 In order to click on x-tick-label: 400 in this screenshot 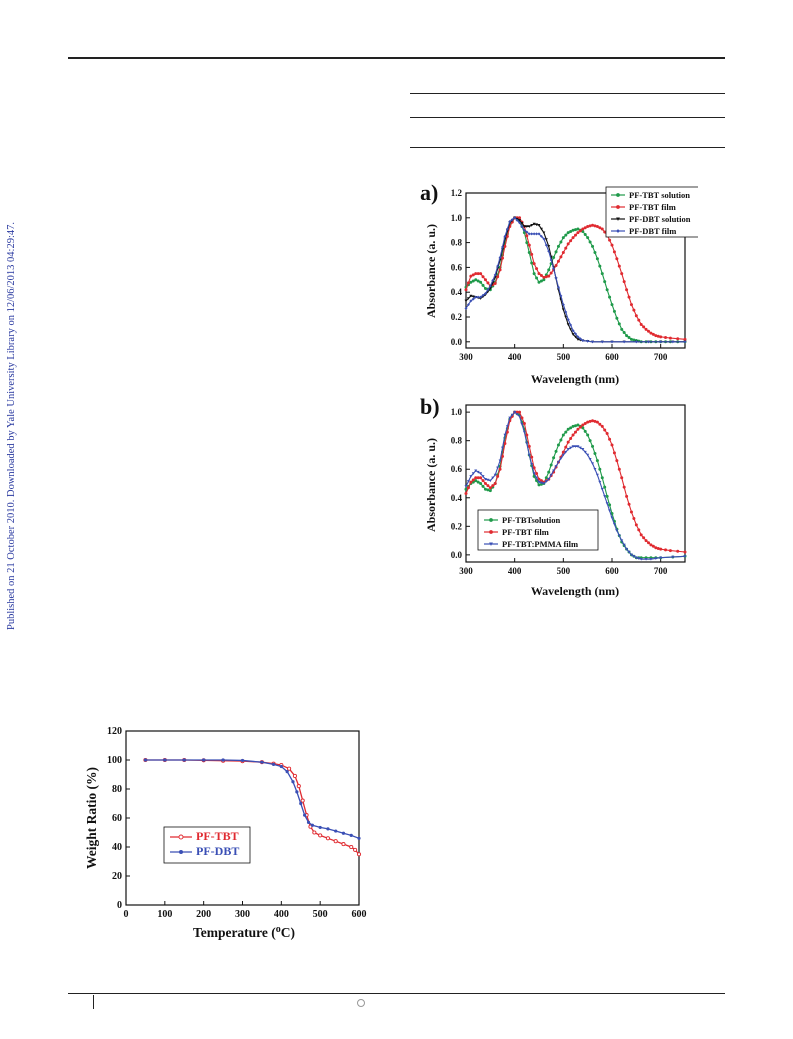, I will do `click(515, 357)`.